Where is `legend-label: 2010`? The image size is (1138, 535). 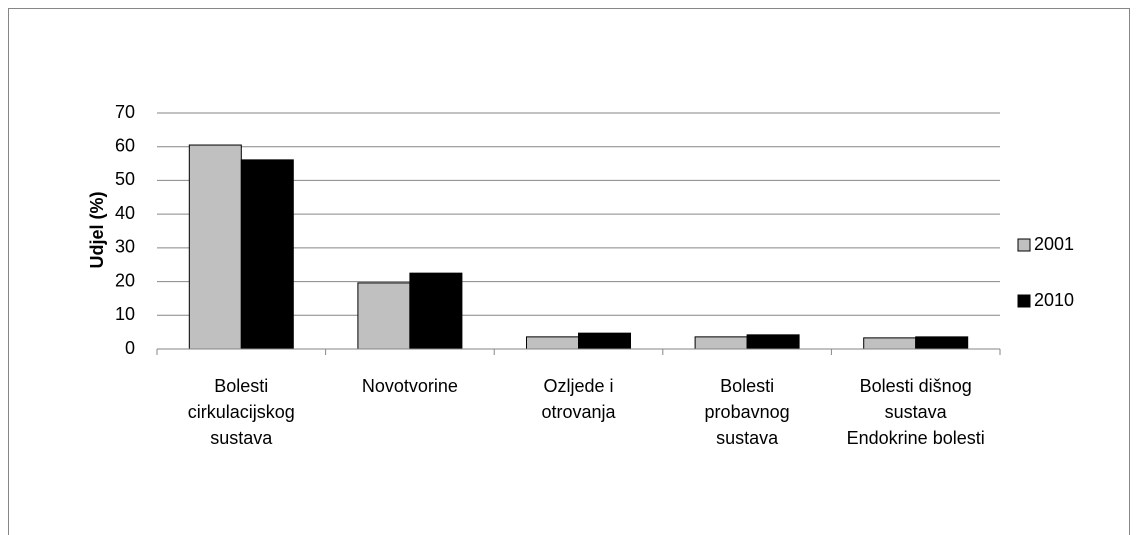
legend-label: 2010 is located at coordinates (1054, 300).